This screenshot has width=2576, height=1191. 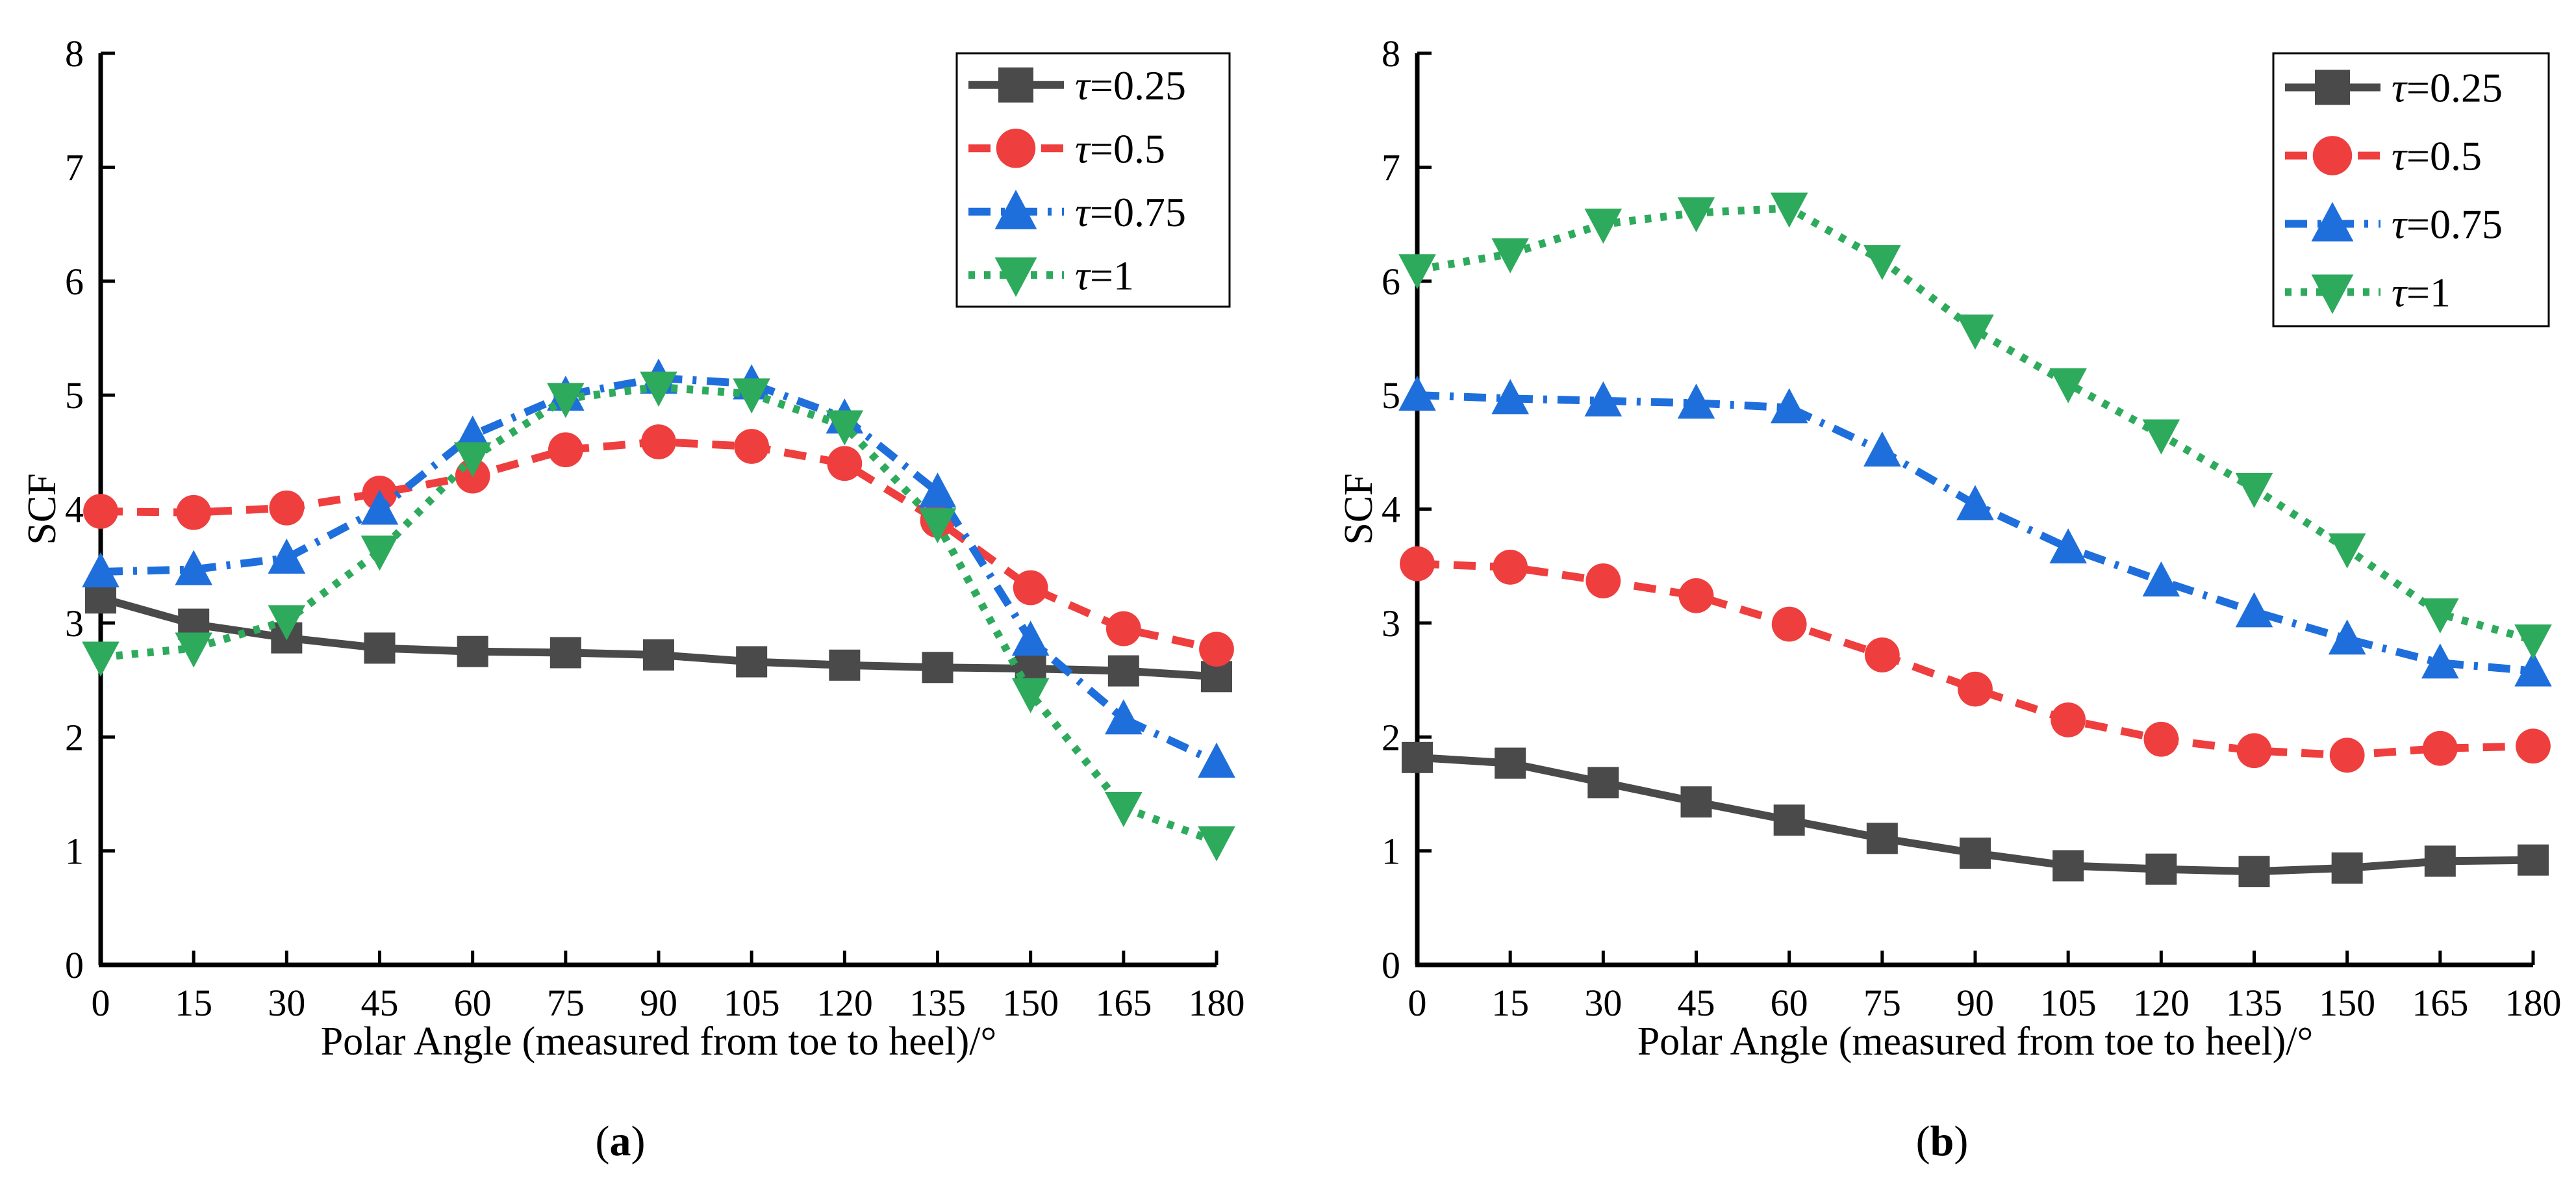 What do you see at coordinates (658, 637) in the screenshot?
I see `series-τ=0.25` at bounding box center [658, 637].